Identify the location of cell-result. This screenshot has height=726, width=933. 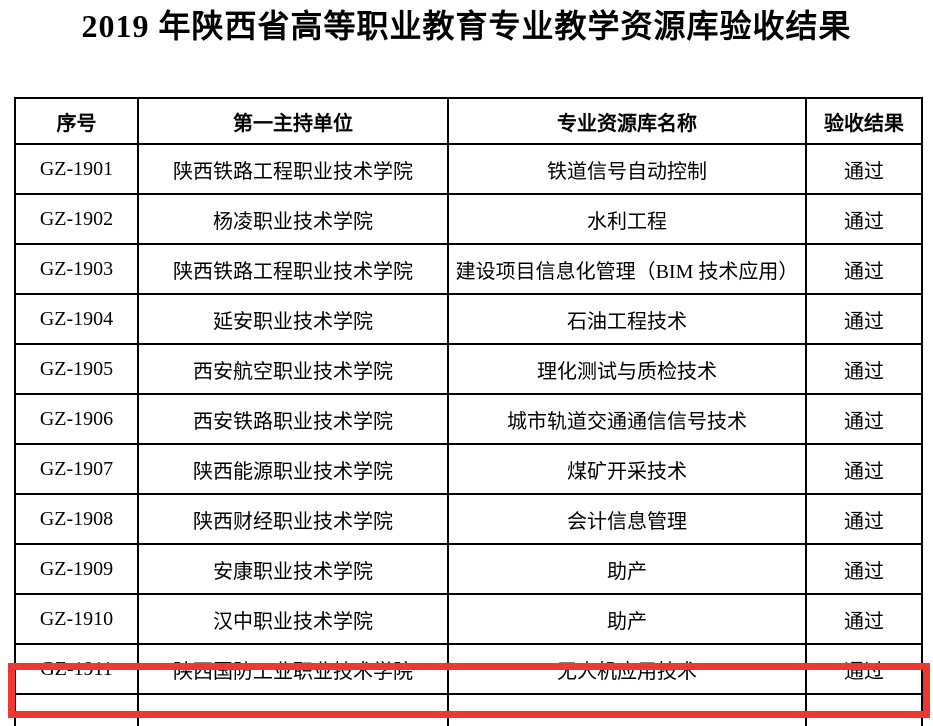
(864, 709).